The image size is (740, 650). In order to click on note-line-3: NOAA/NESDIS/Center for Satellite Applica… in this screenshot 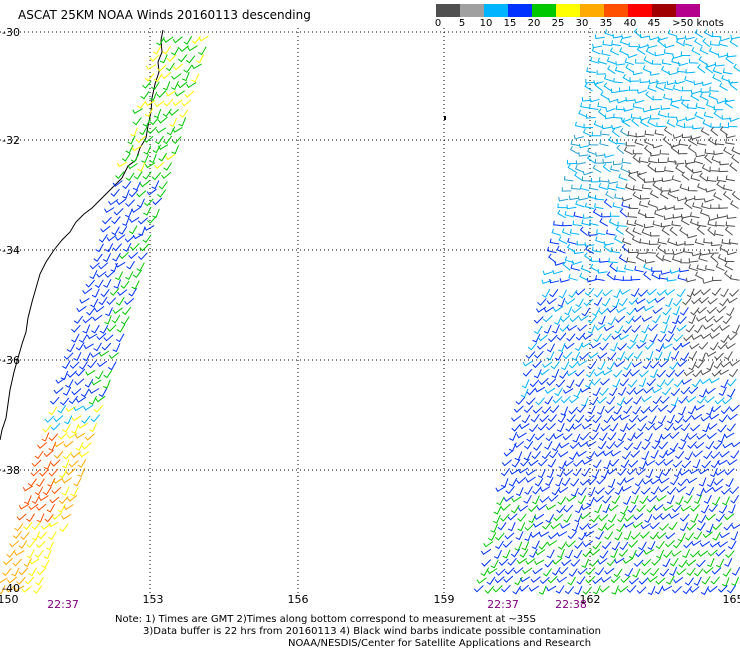, I will do `click(440, 643)`.